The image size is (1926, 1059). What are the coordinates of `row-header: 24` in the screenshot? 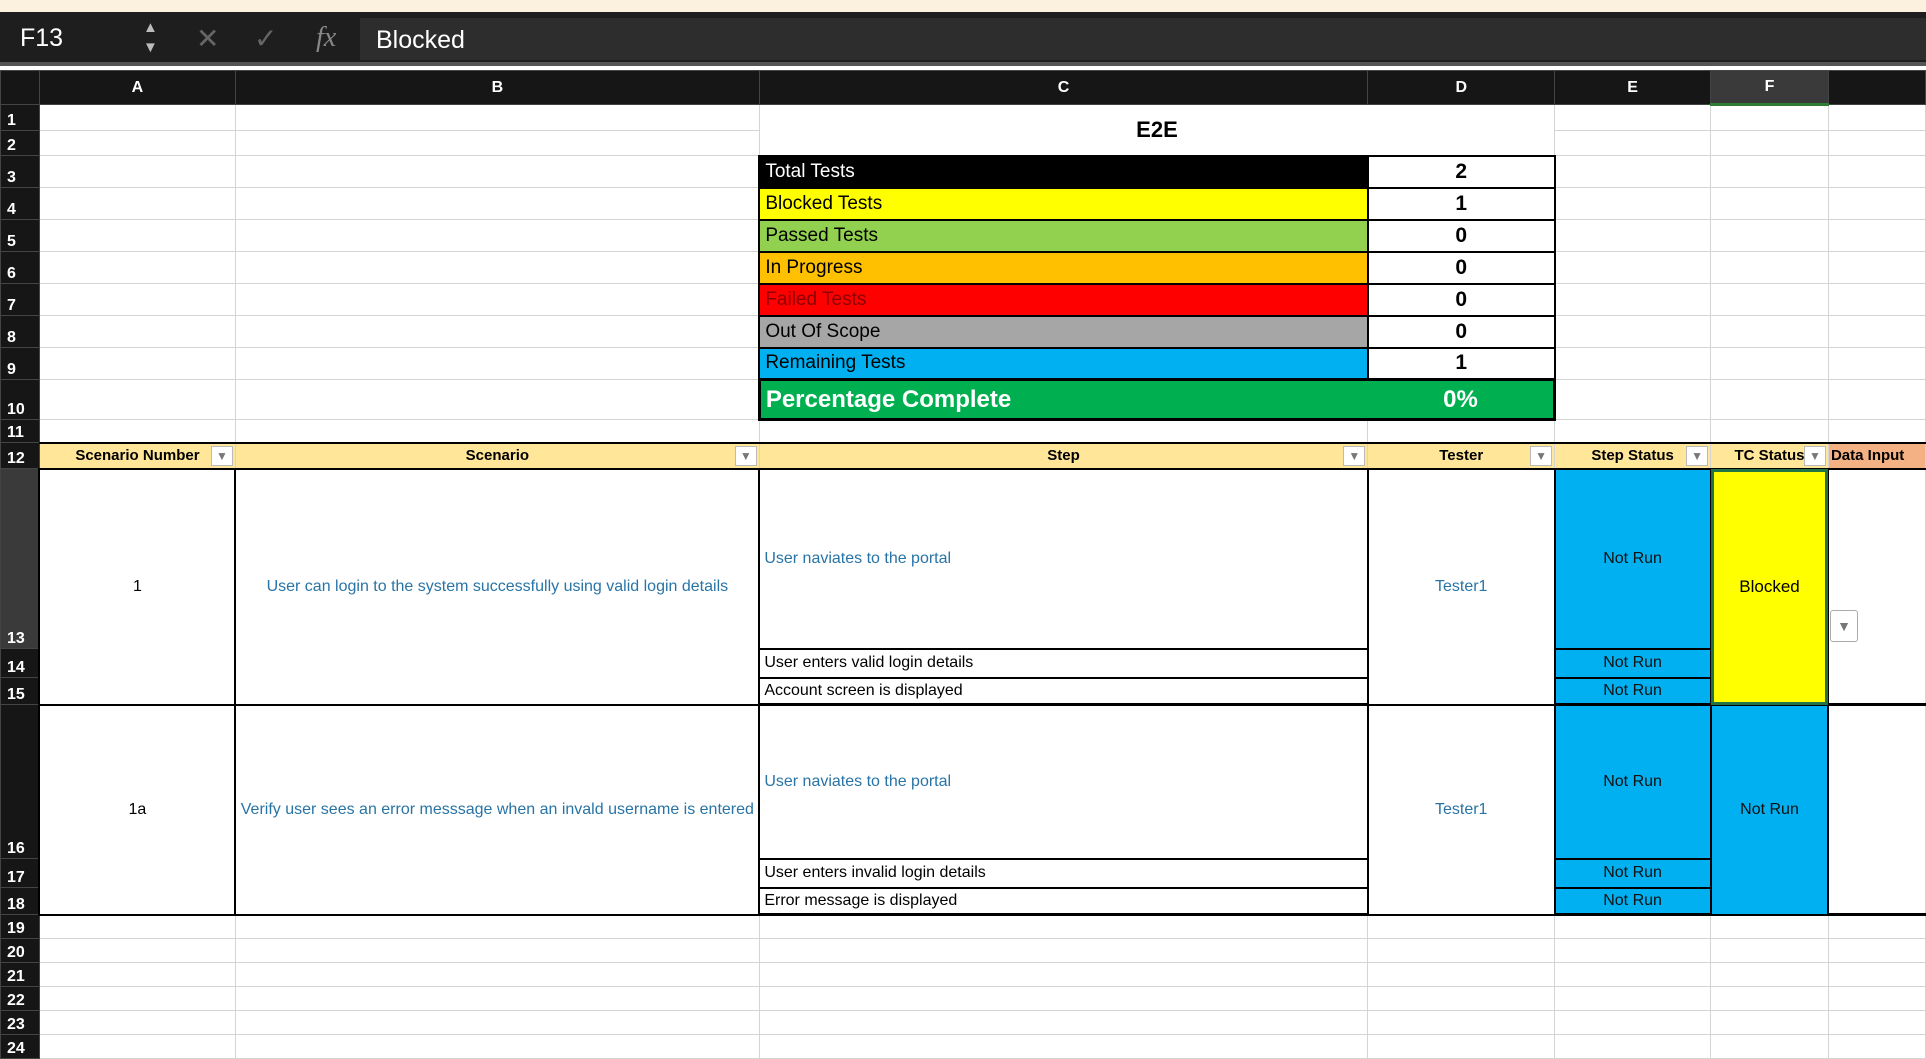 It's located at (20, 1046).